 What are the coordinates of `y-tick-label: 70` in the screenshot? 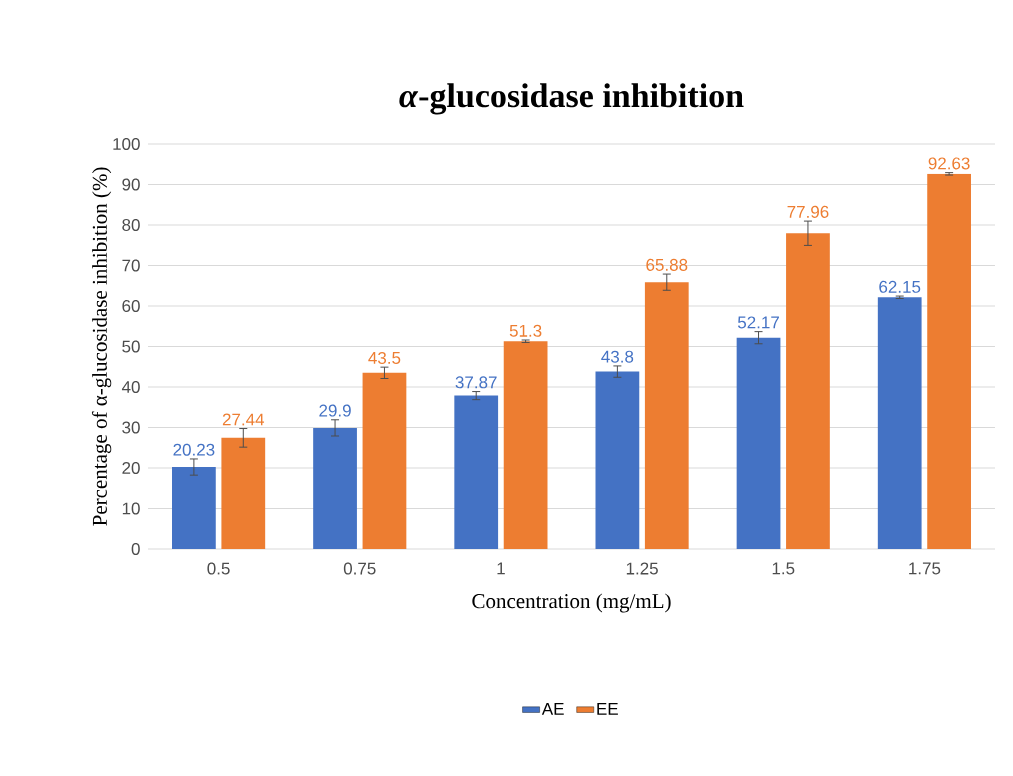 It's located at (131, 265).